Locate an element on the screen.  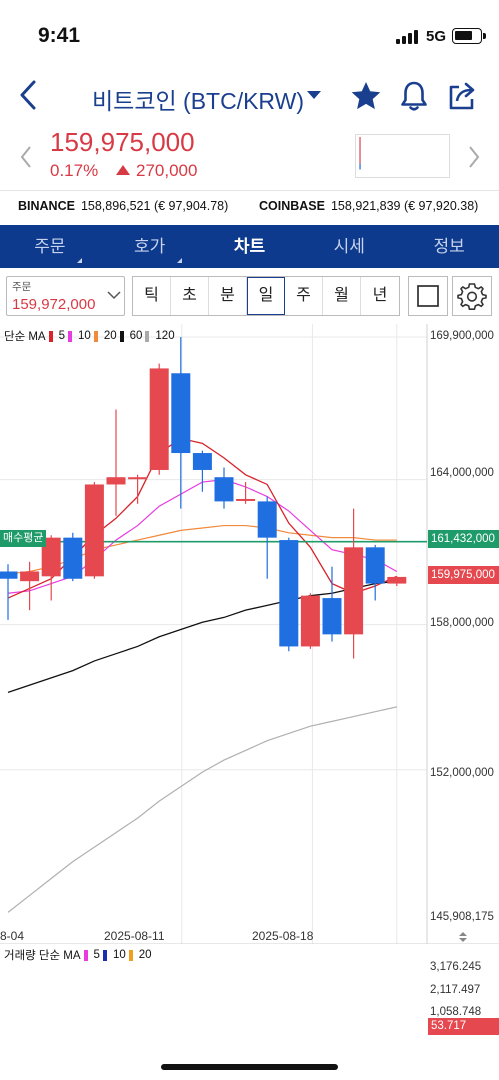
tab-info: 정보 is located at coordinates (449, 246).